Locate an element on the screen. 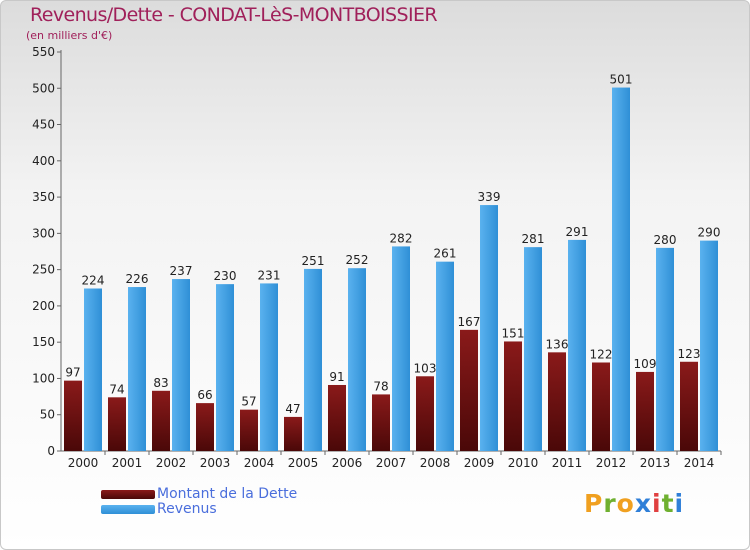  y-tick-label: 500 is located at coordinates (43, 88).